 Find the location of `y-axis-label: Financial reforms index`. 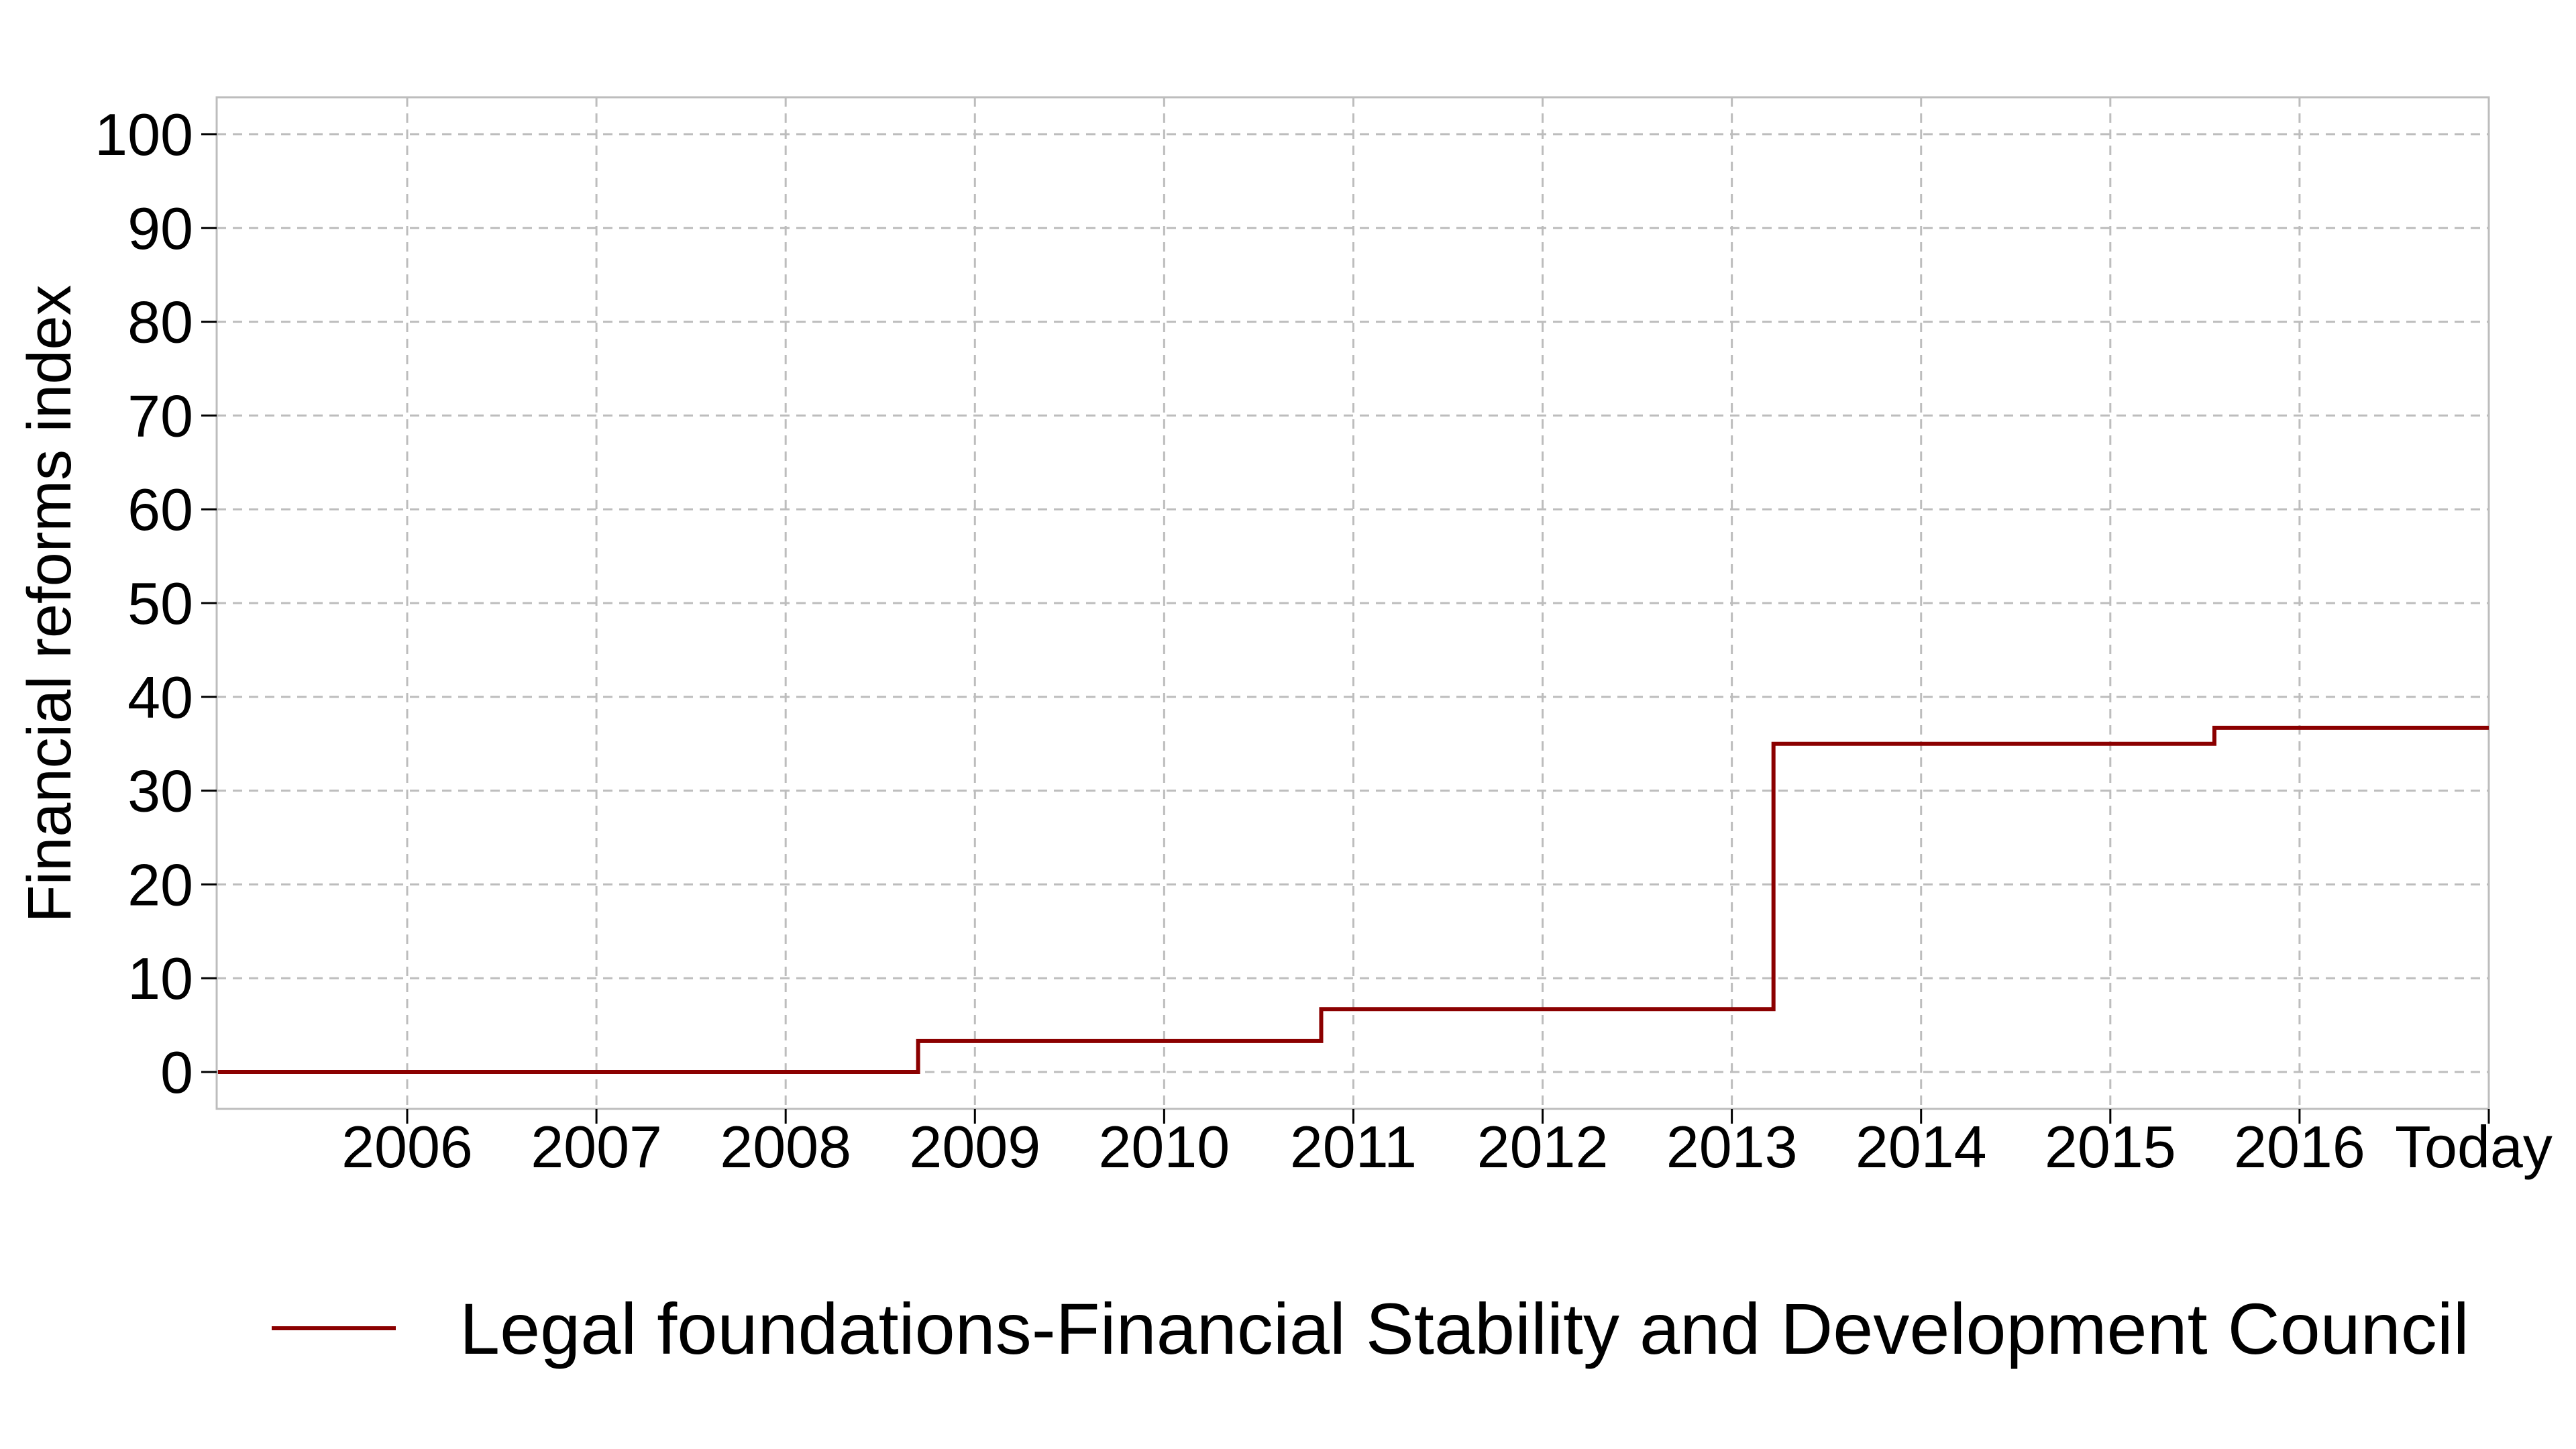

y-axis-label: Financial reforms index is located at coordinates (49, 603).